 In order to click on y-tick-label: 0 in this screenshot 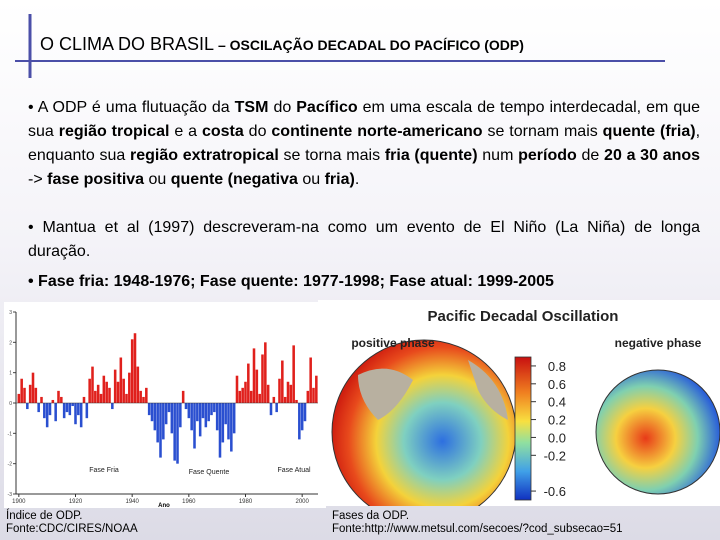, I will do `click(10, 404)`.